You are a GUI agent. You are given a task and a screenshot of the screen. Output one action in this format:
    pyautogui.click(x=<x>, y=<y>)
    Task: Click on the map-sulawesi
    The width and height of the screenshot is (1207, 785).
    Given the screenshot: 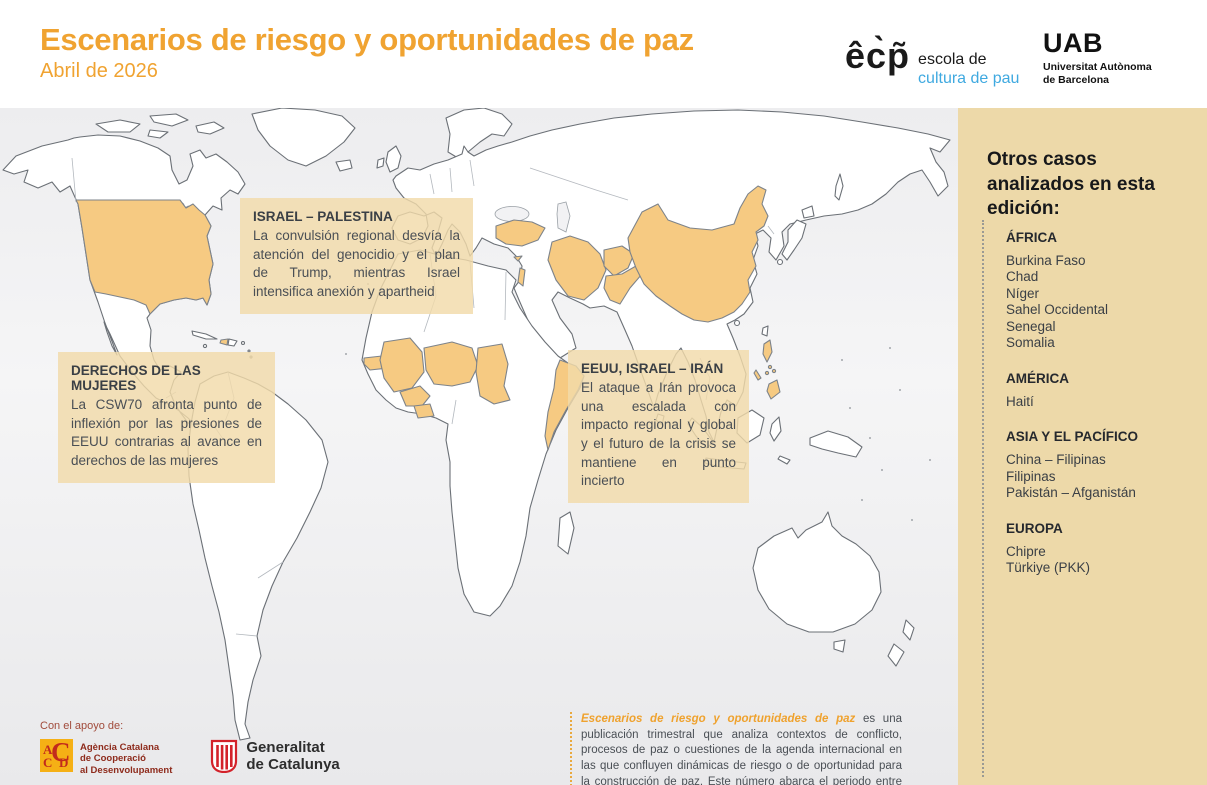 What is the action you would take?
    pyautogui.click(x=775, y=429)
    